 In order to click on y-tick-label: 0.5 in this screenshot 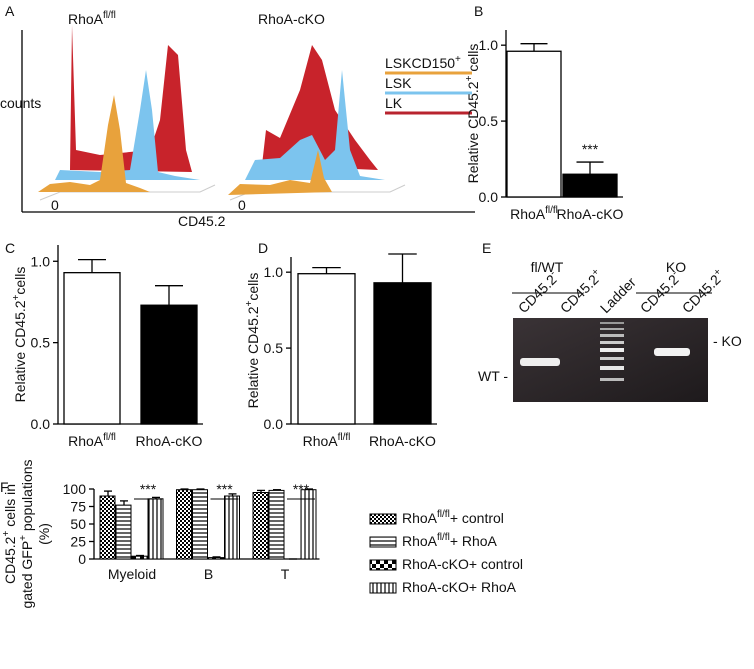, I will do `click(489, 121)`.